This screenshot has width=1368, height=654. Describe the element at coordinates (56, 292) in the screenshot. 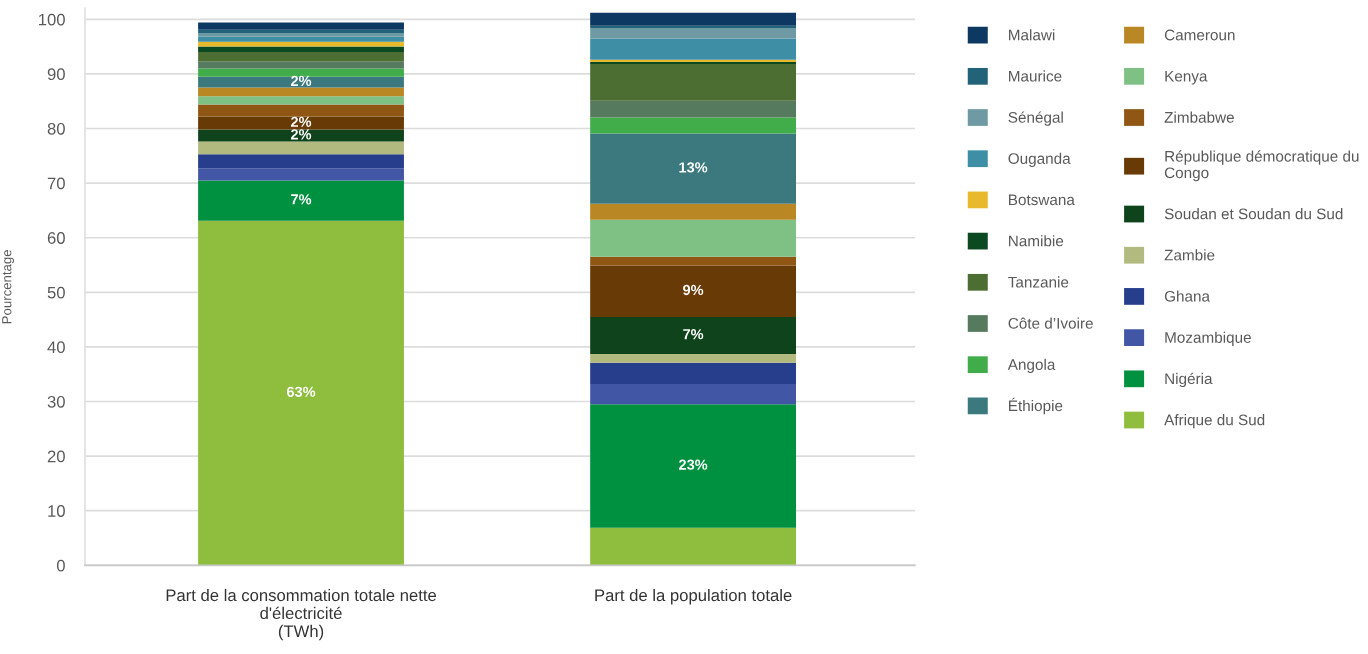

I see `y-tick-label: 50` at that location.